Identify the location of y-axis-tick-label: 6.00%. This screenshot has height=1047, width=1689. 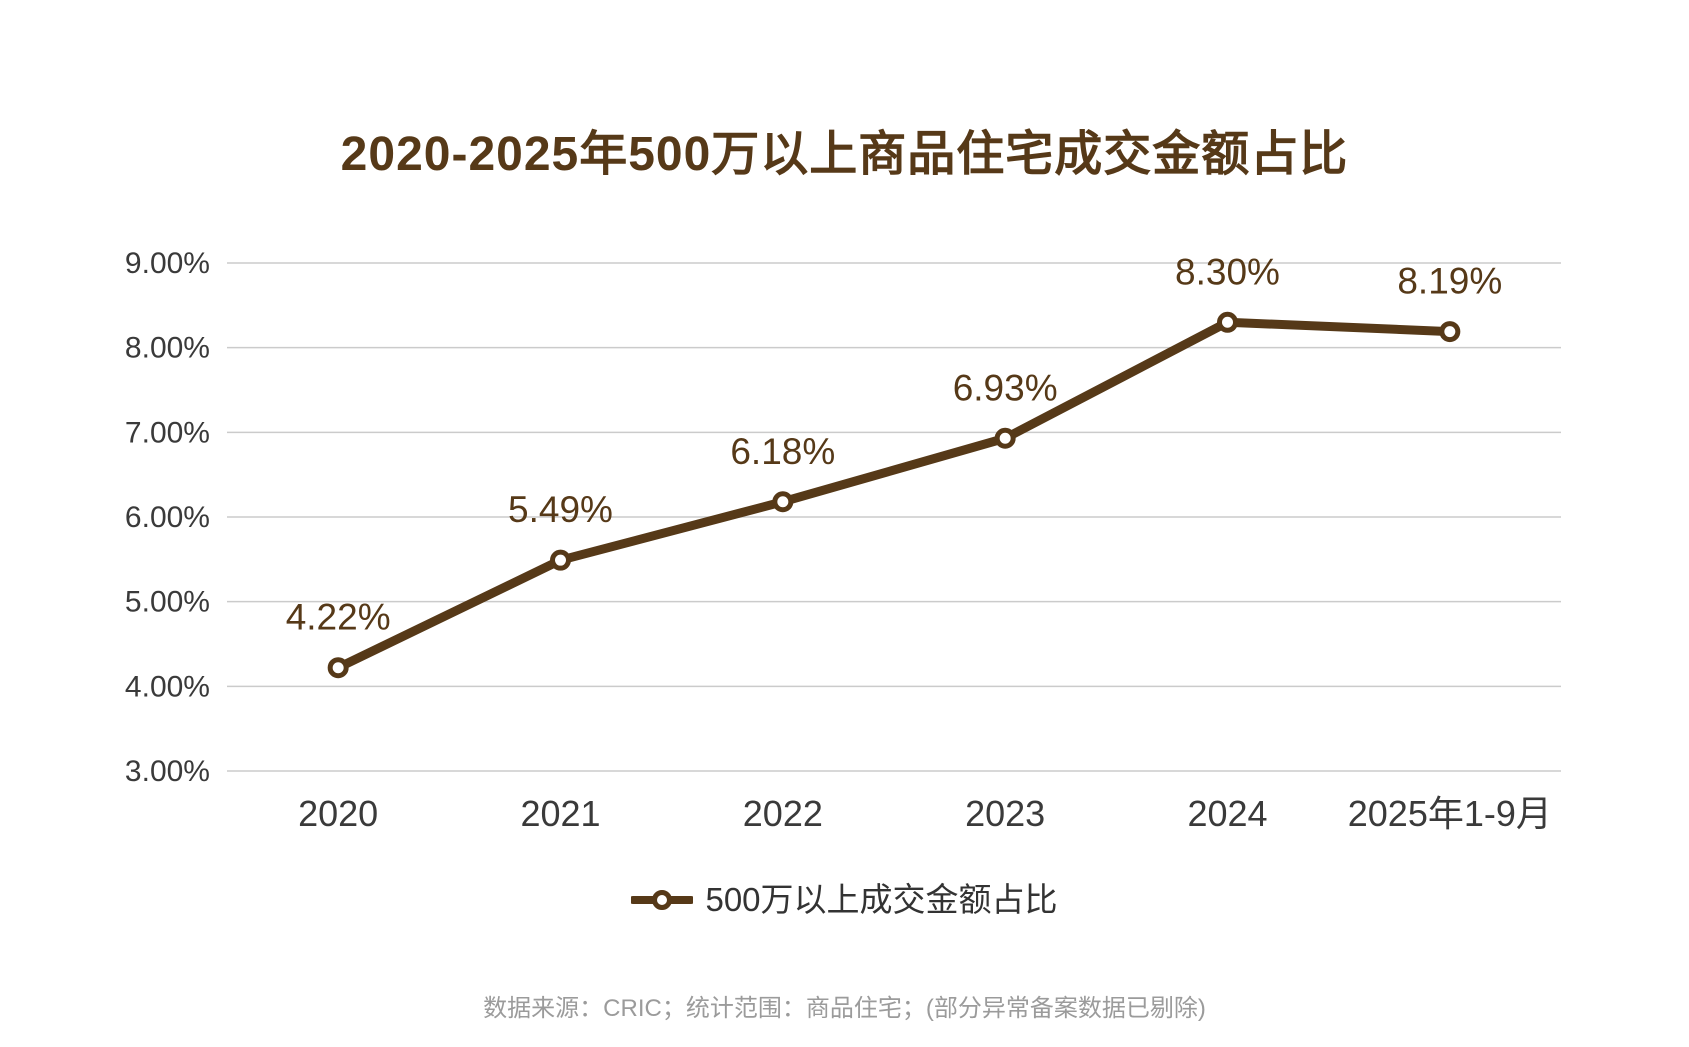
(167, 517).